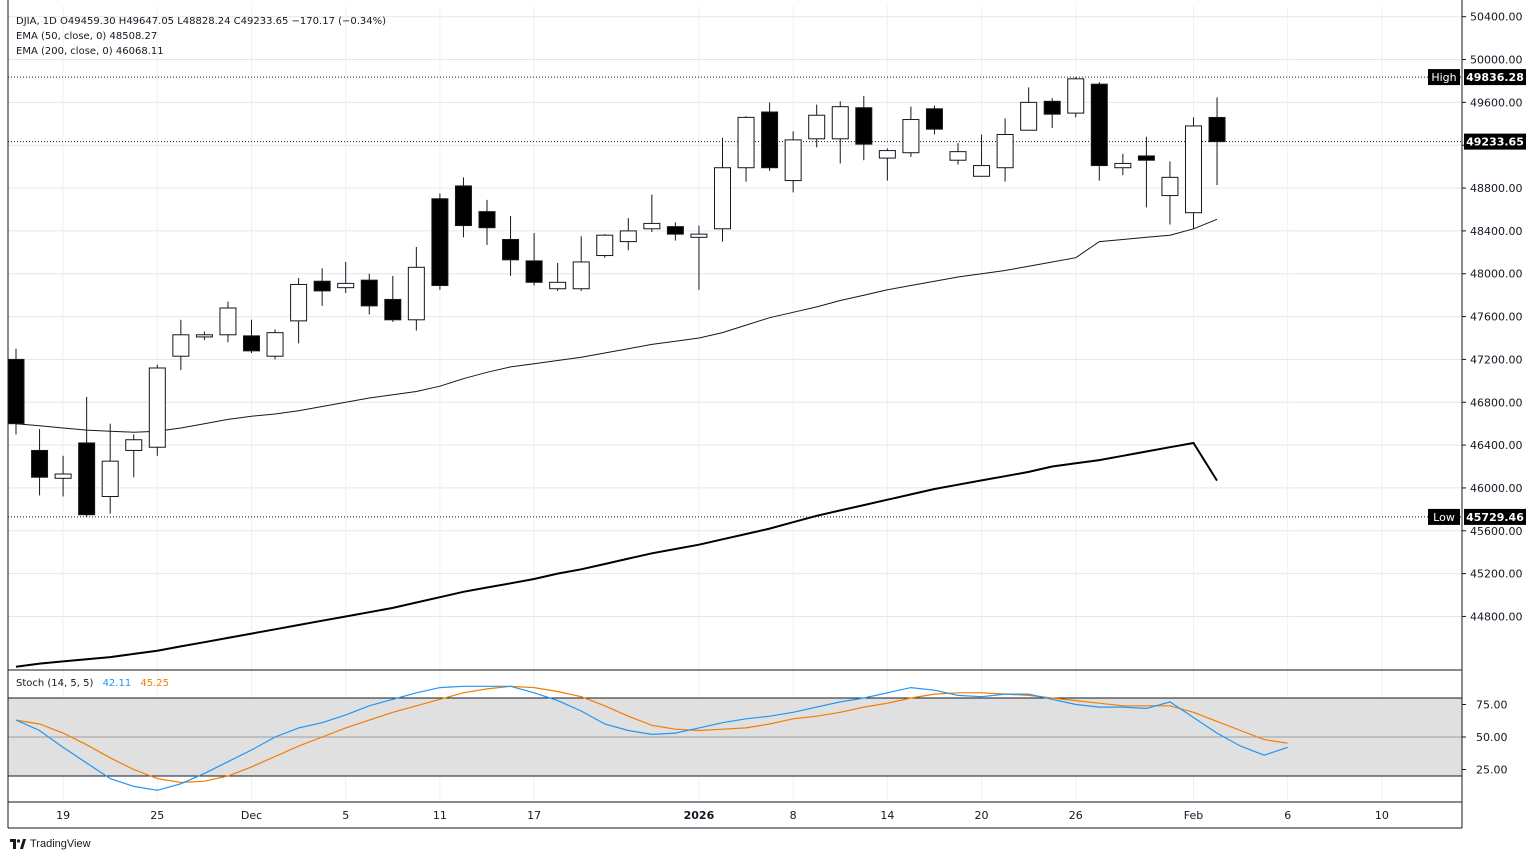  What do you see at coordinates (1477, 297) in the screenshot?
I see `price-labels: High 49836.28 Low 45729.46 49233.65` at bounding box center [1477, 297].